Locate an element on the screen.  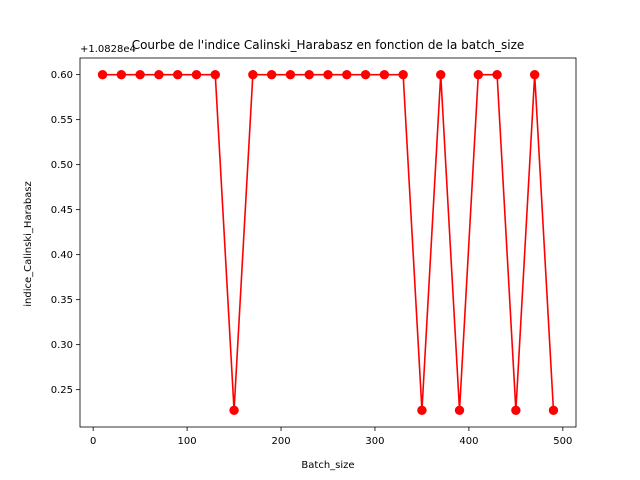
y-tick-label: 0.45 is located at coordinates (62, 210).